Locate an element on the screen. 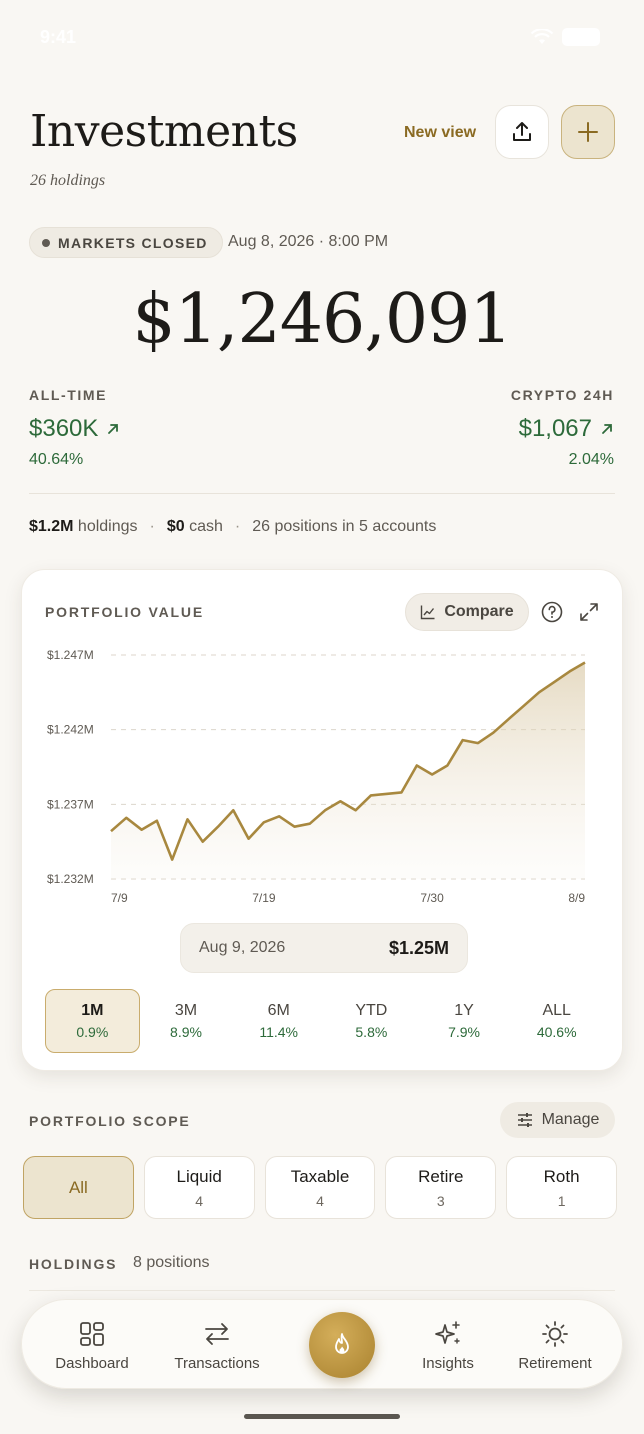  add-button is located at coordinates (588, 132).